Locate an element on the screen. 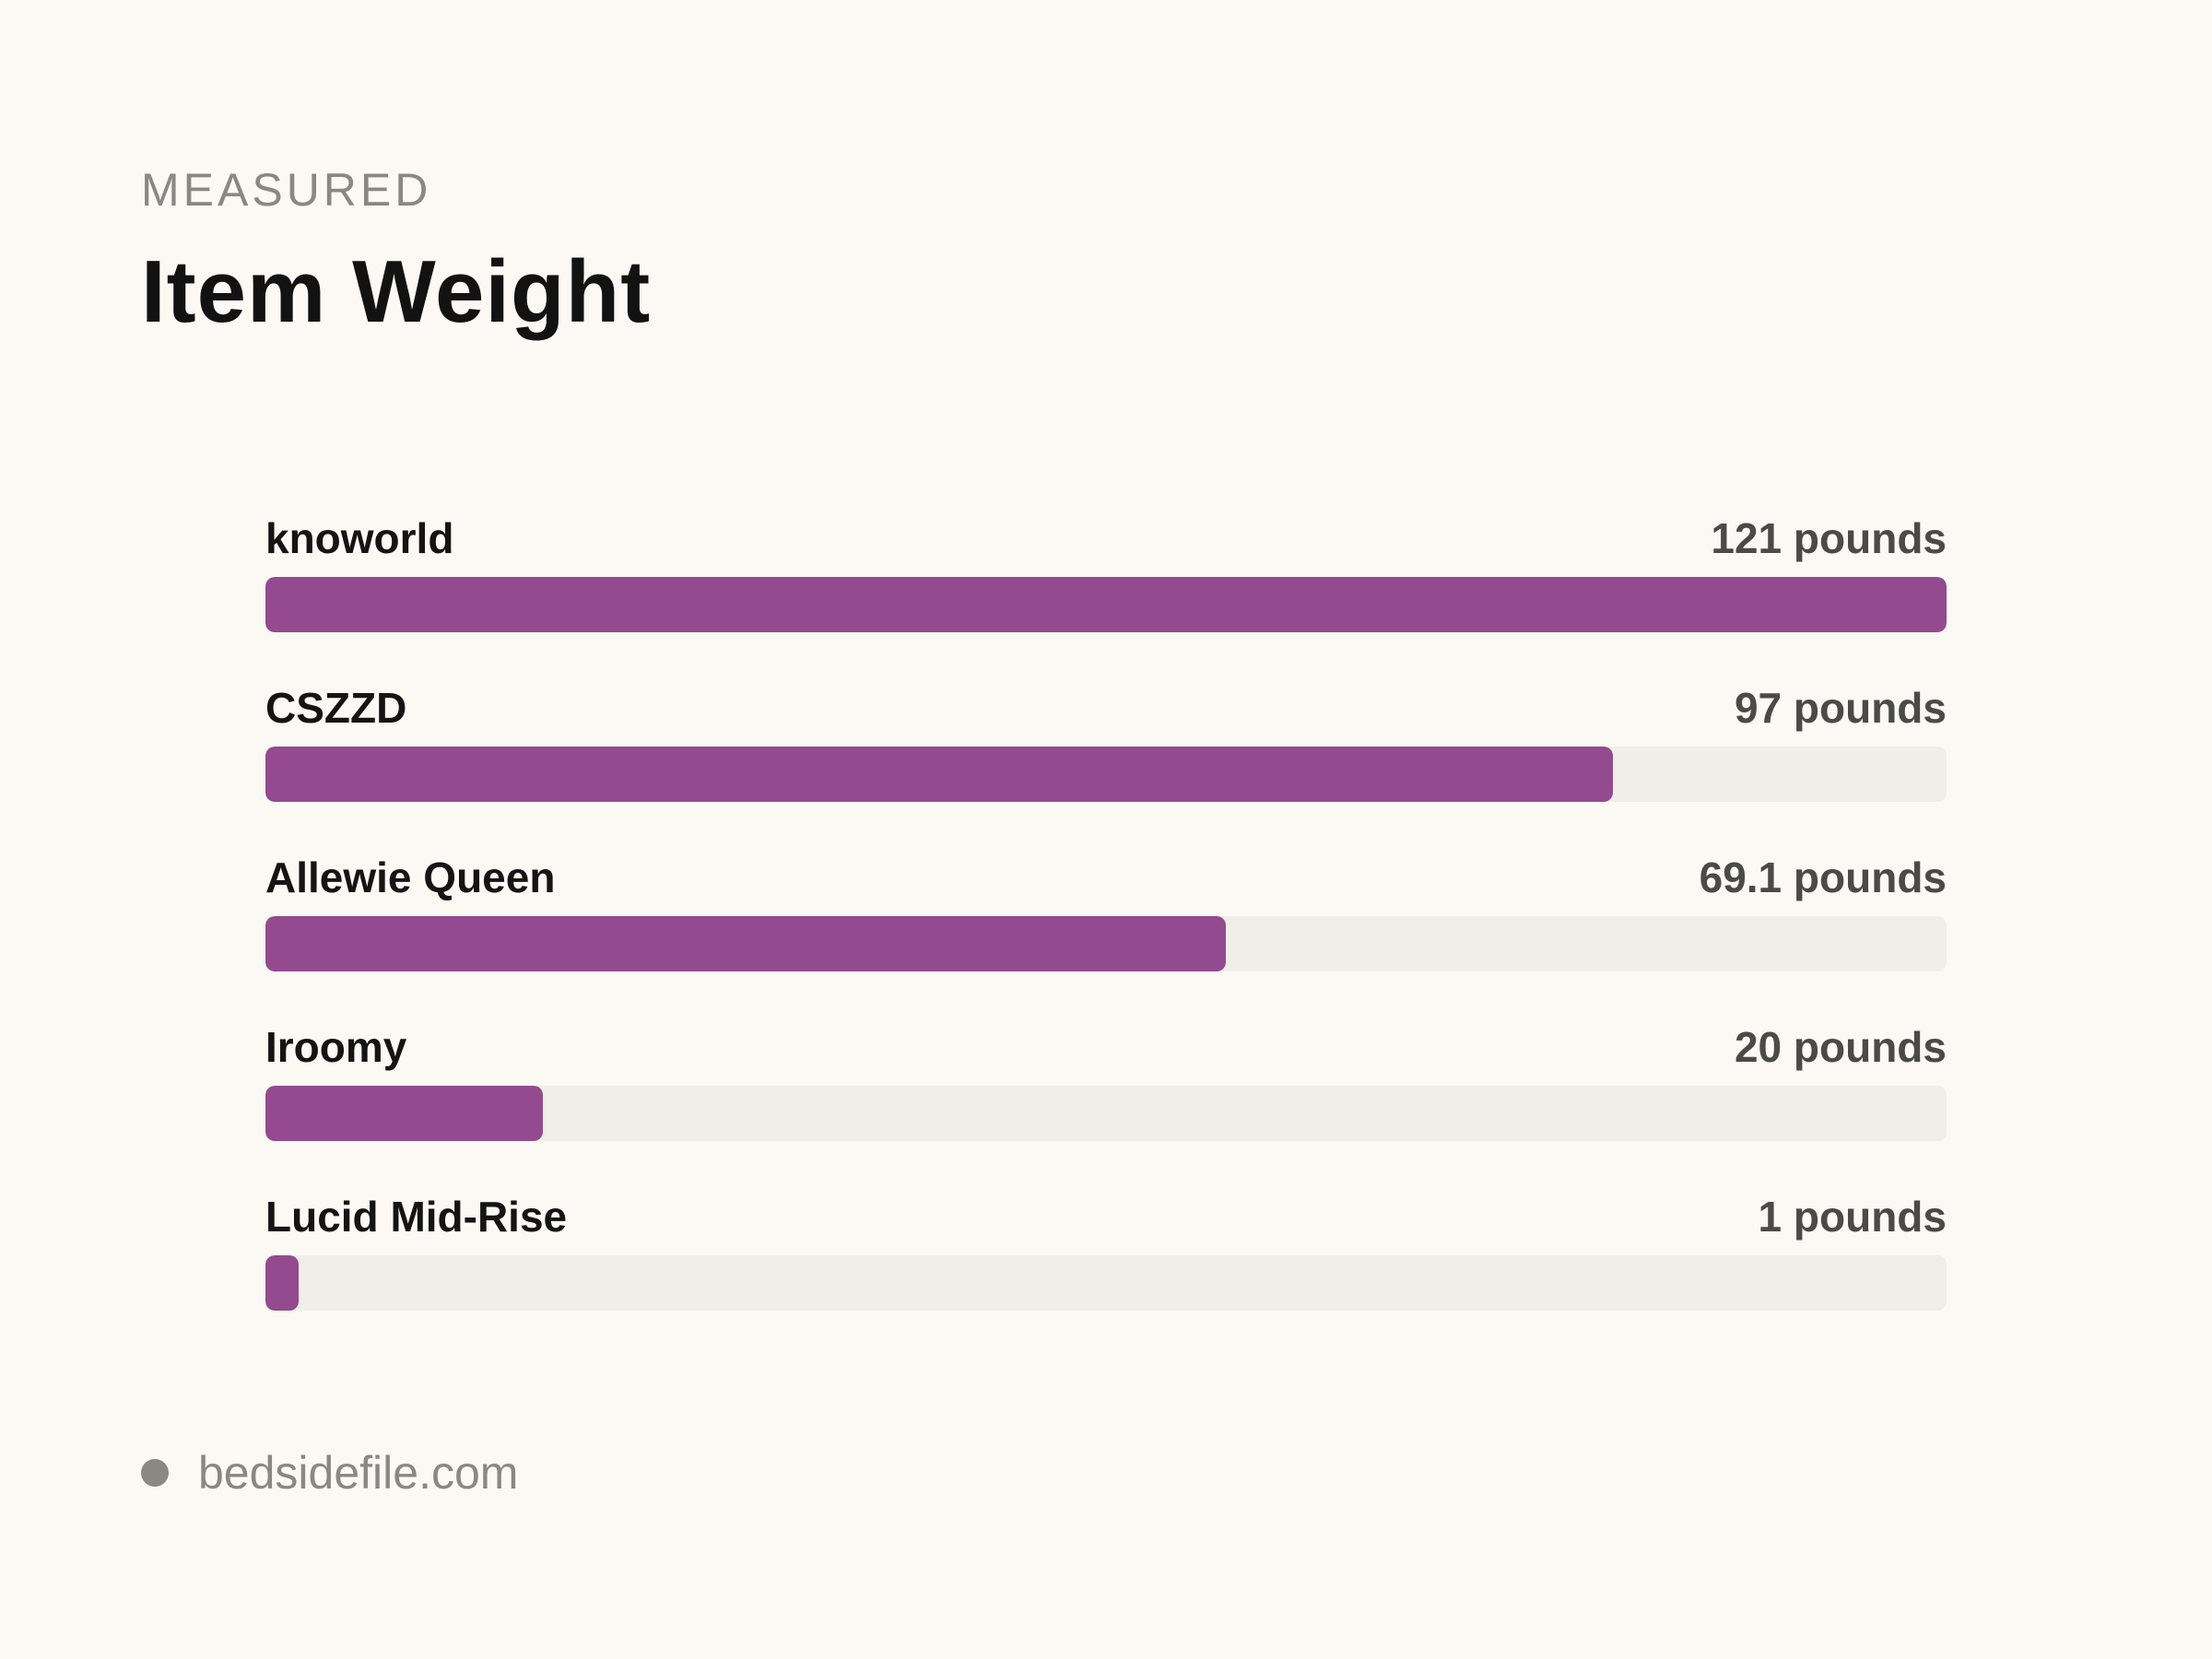  bar-row-header: CSZZD 97 pounds is located at coordinates (1106, 712).